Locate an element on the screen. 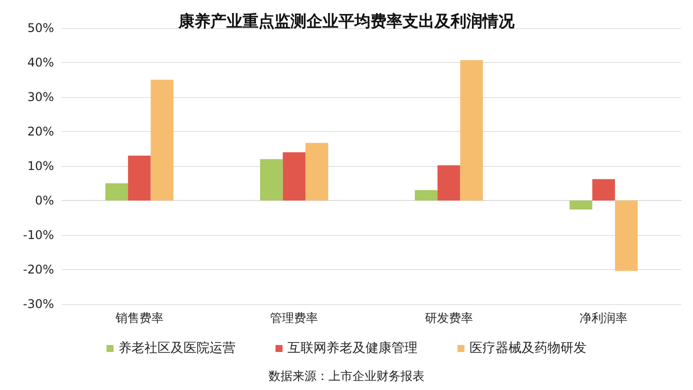 Image resolution: width=693 pixels, height=390 pixels. y-tick-label: 30% is located at coordinates (40, 97).